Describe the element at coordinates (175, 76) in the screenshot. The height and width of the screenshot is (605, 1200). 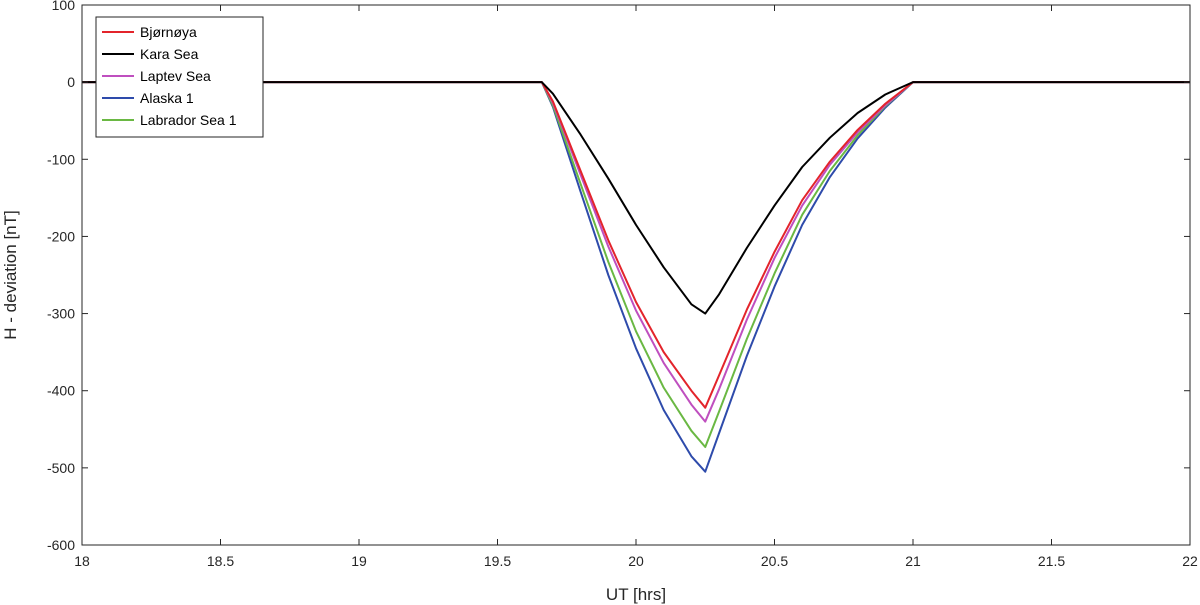
I see `legend-label: Laptev Sea` at that location.